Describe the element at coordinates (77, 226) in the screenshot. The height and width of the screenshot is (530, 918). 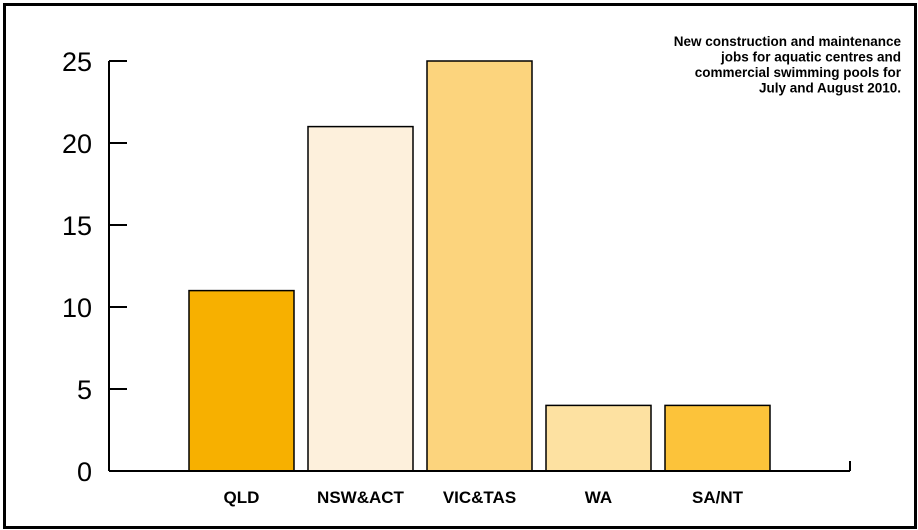
I see `y-tick-label: 15` at that location.